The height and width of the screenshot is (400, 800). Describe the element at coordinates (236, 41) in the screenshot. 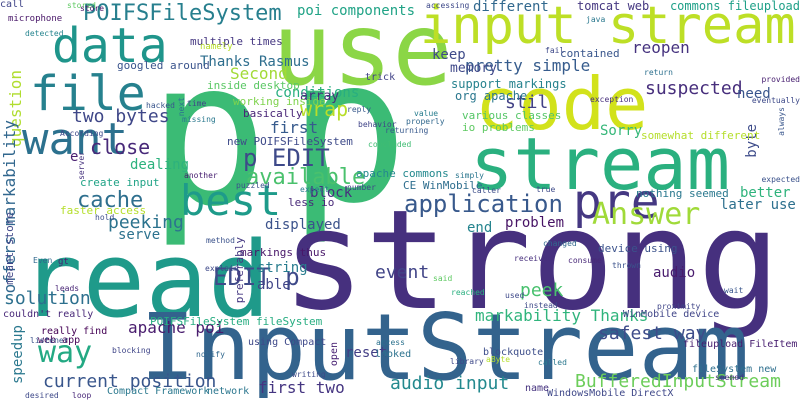

I see `word: multiple times` at that location.